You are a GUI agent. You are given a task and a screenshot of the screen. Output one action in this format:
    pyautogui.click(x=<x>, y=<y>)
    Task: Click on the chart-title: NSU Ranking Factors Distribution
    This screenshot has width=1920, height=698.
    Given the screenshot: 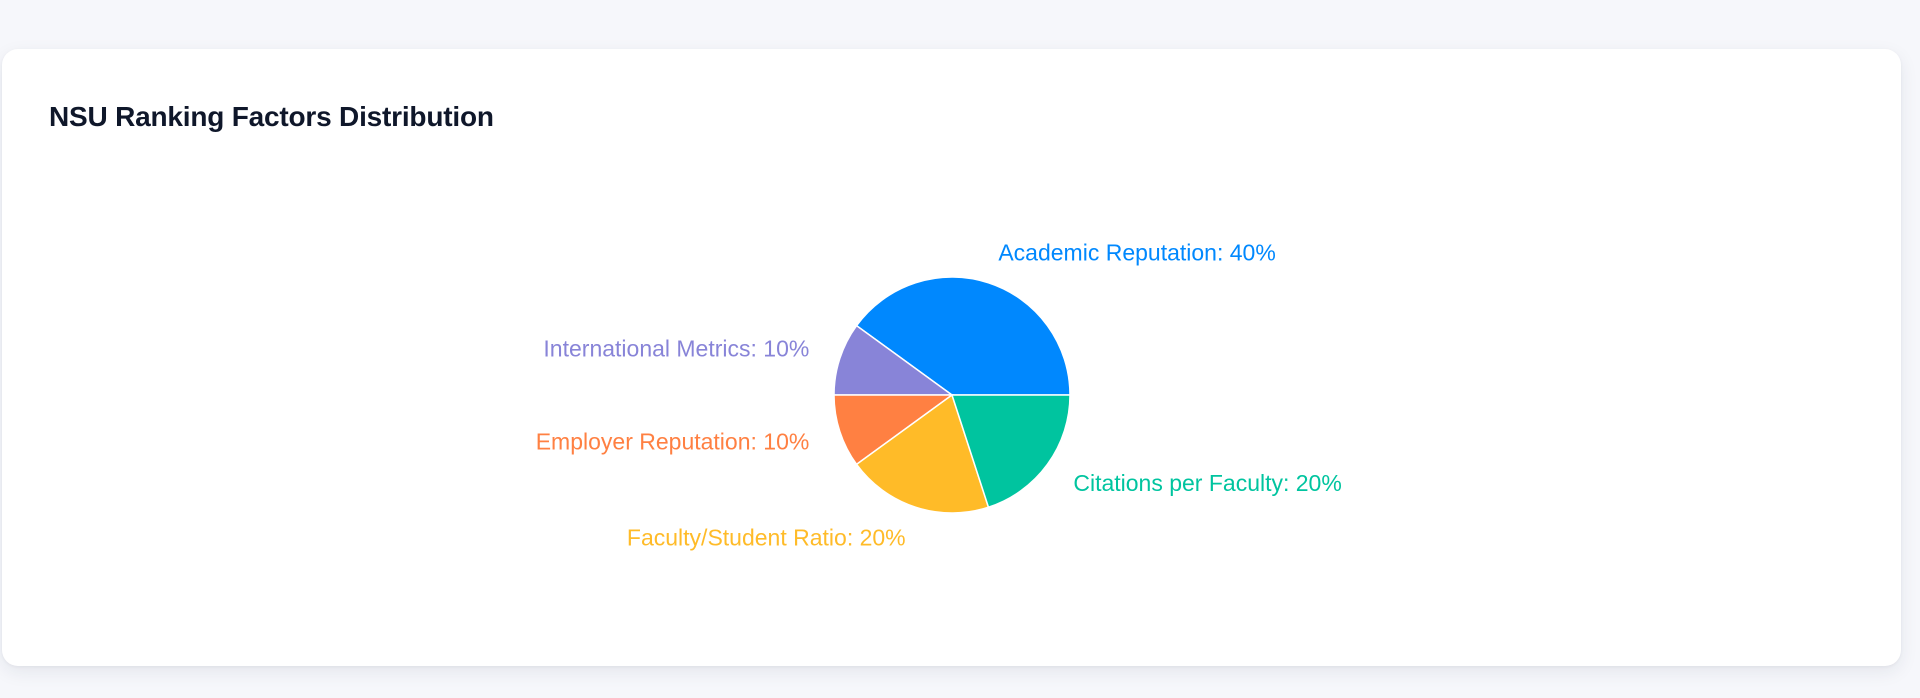 What is the action you would take?
    pyautogui.click(x=271, y=116)
    